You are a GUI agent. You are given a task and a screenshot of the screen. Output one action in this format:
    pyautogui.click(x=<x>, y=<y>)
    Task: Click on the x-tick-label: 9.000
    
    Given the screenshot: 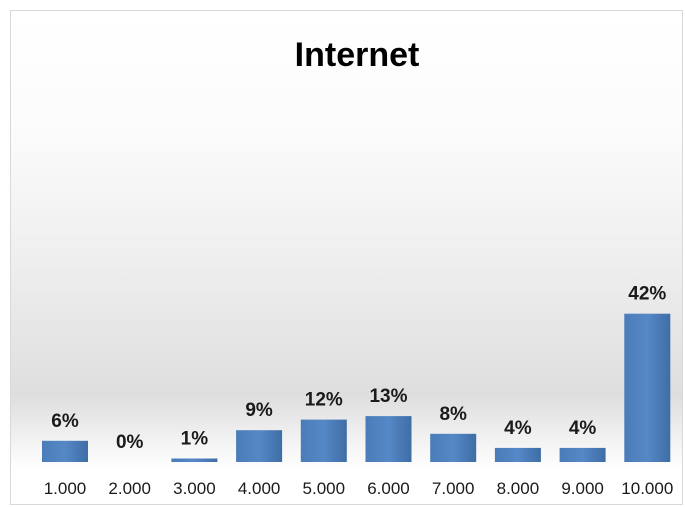 What is the action you would take?
    pyautogui.click(x=582, y=488)
    